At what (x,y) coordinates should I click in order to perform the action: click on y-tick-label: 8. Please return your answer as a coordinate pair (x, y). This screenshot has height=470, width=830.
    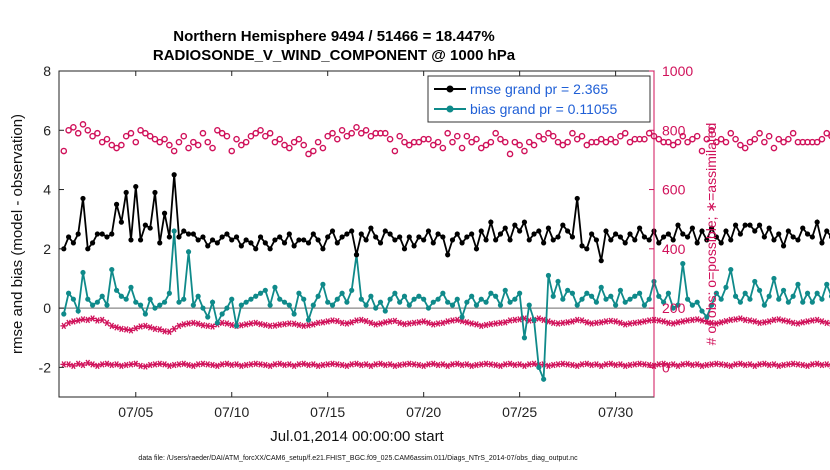
    Looking at the image, I should click on (47, 71).